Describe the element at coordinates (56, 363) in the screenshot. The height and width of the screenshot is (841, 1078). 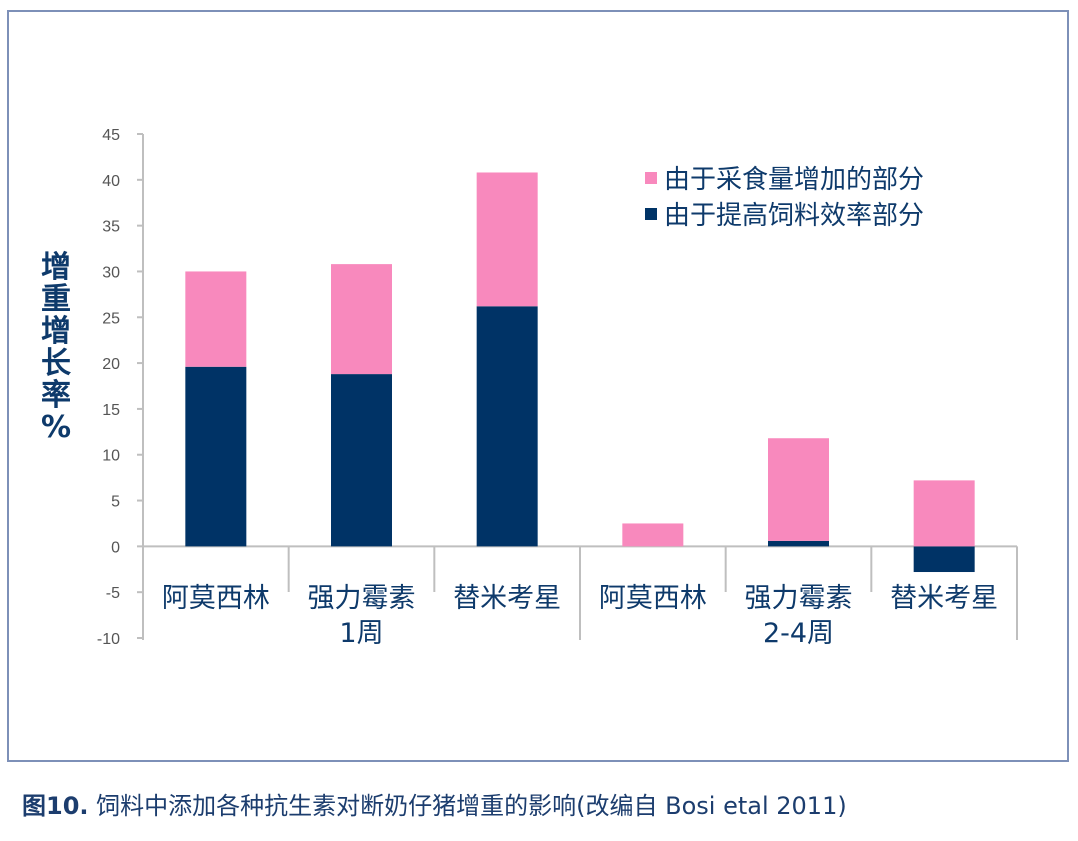
I see `y-axis-label-char: 长` at that location.